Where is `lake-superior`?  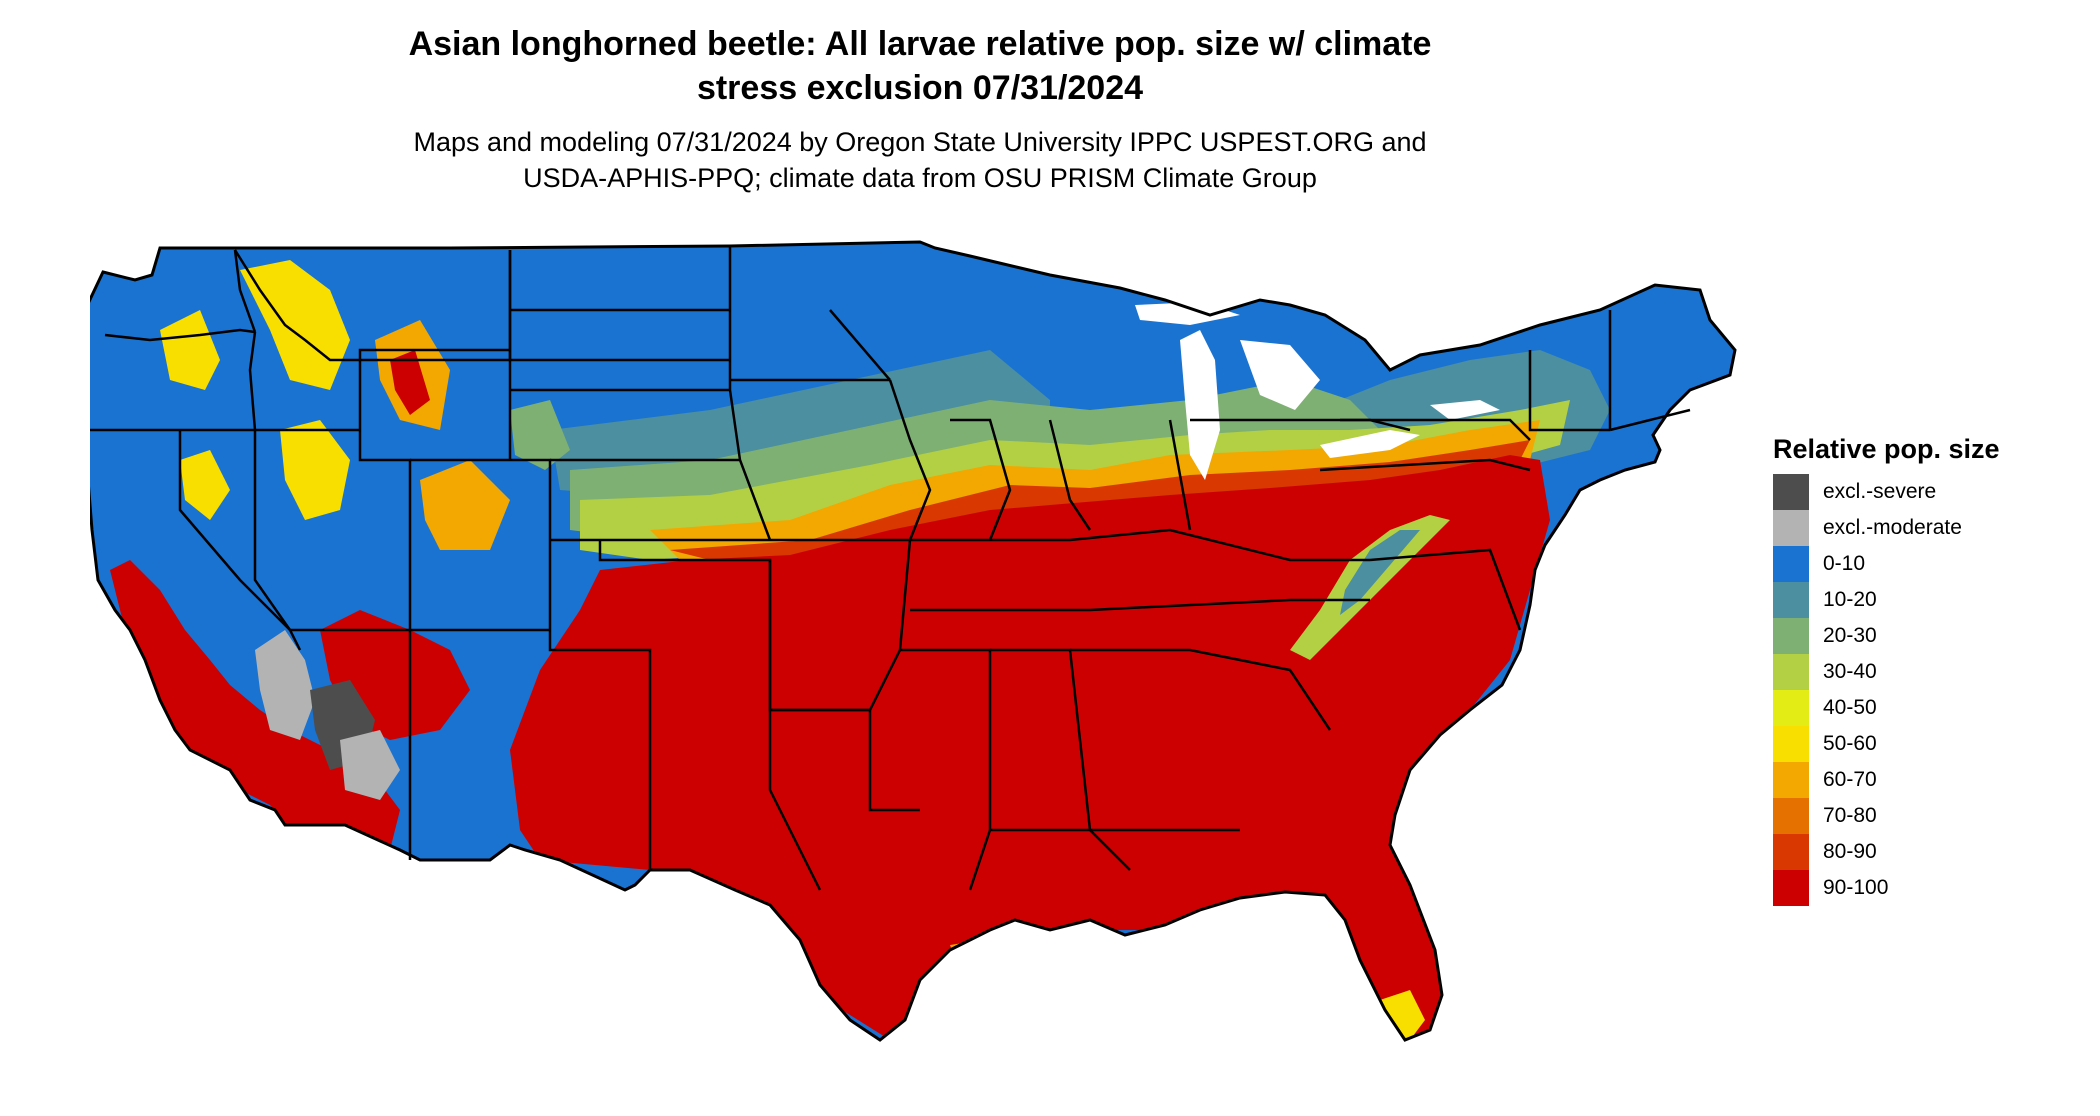 lake-superior is located at coordinates (1187, 313).